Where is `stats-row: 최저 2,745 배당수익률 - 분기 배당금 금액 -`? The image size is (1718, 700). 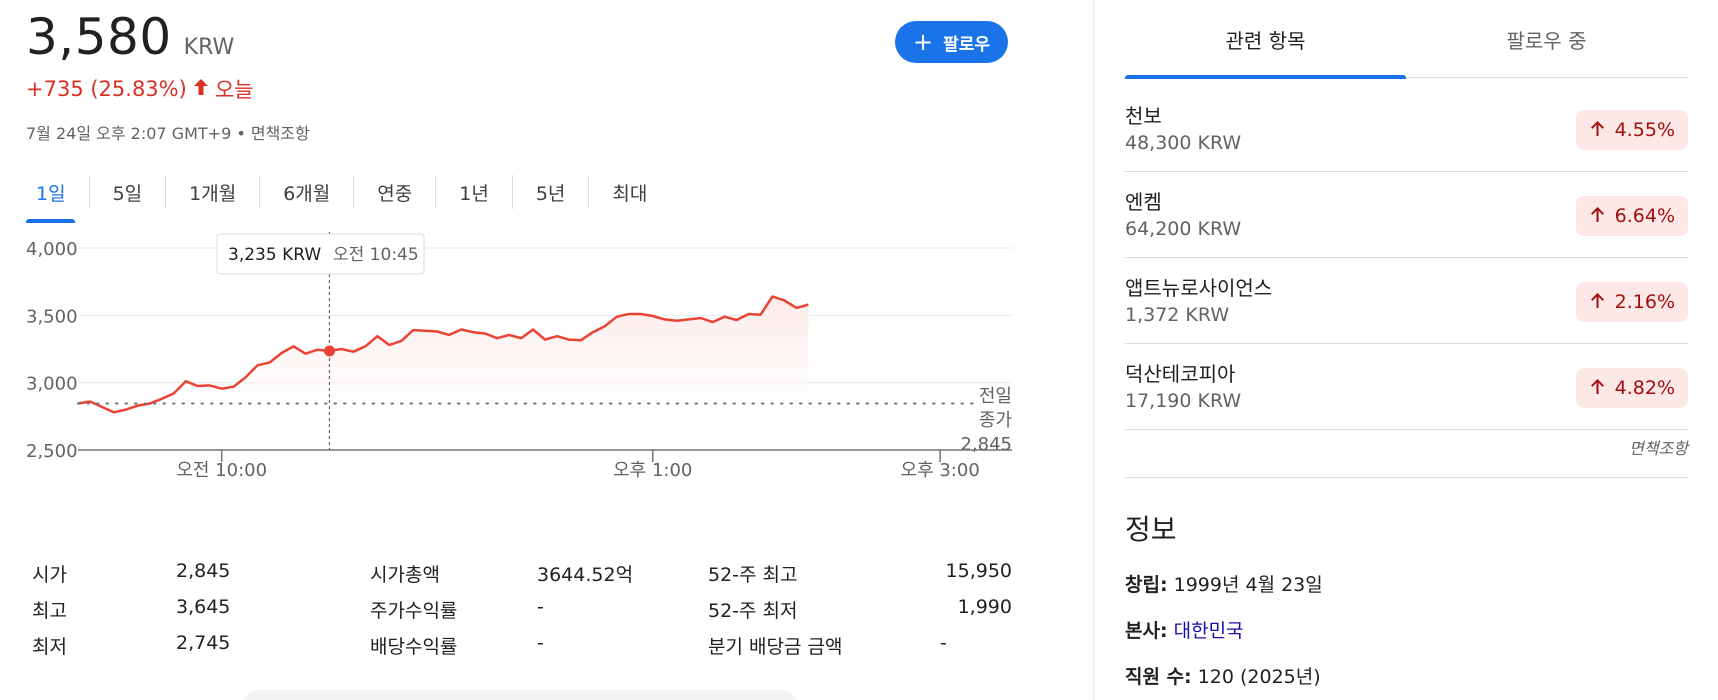 stats-row: 최저 2,745 배당수익률 - 분기 배당금 금액 - is located at coordinates (522, 647).